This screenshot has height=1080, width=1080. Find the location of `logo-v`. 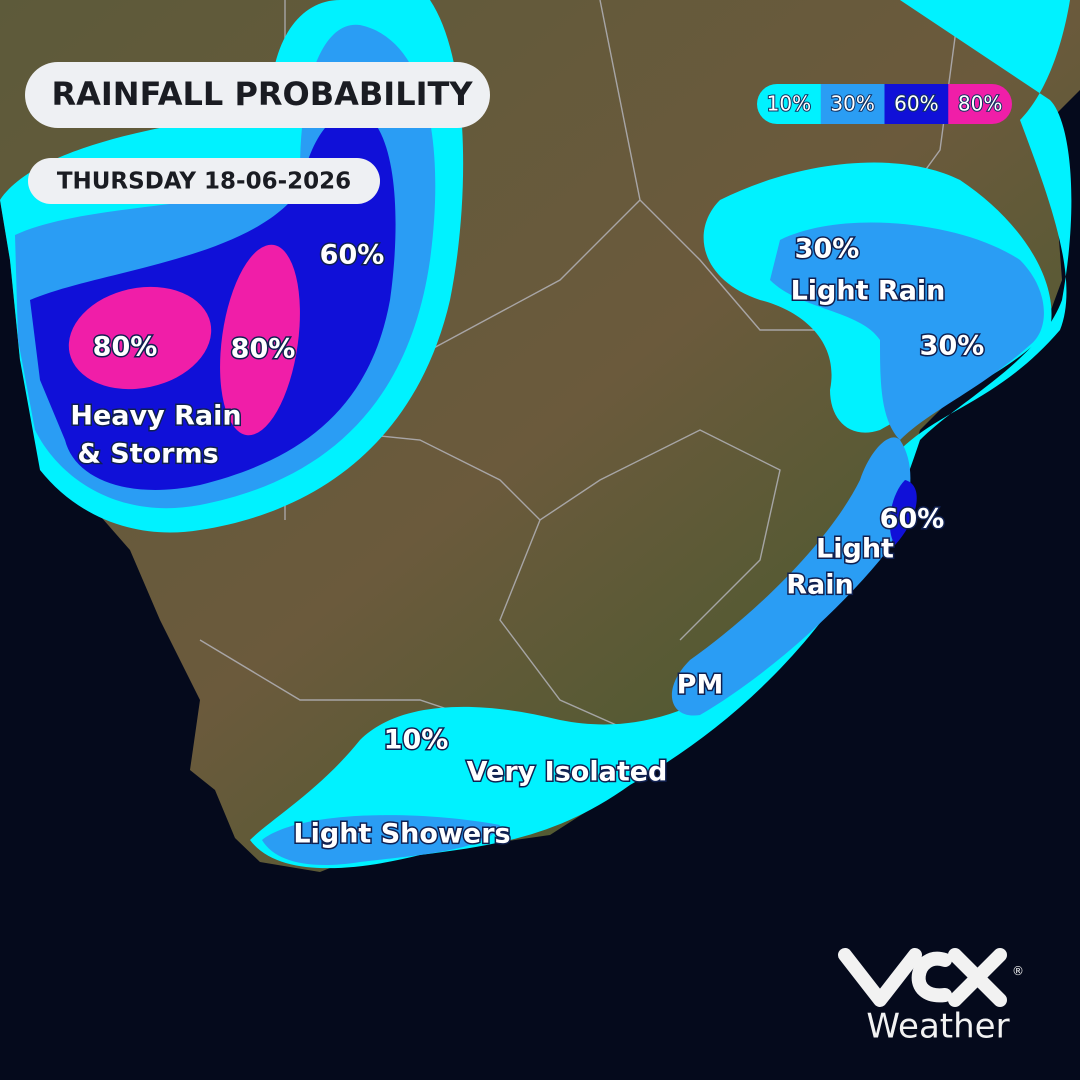

logo-v is located at coordinates (880, 977).